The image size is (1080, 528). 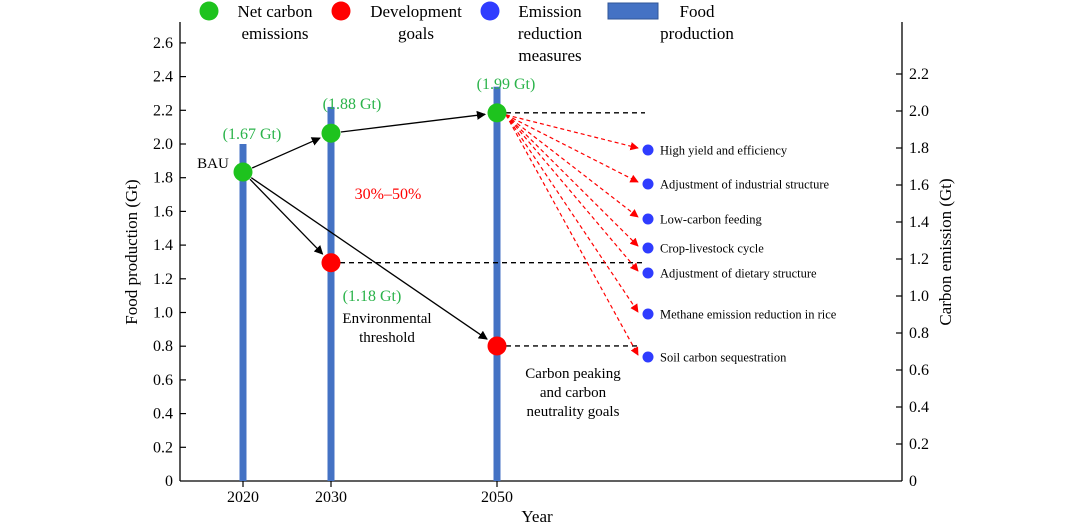 I want to click on right-tick-label: 1.6, so click(x=919, y=185).